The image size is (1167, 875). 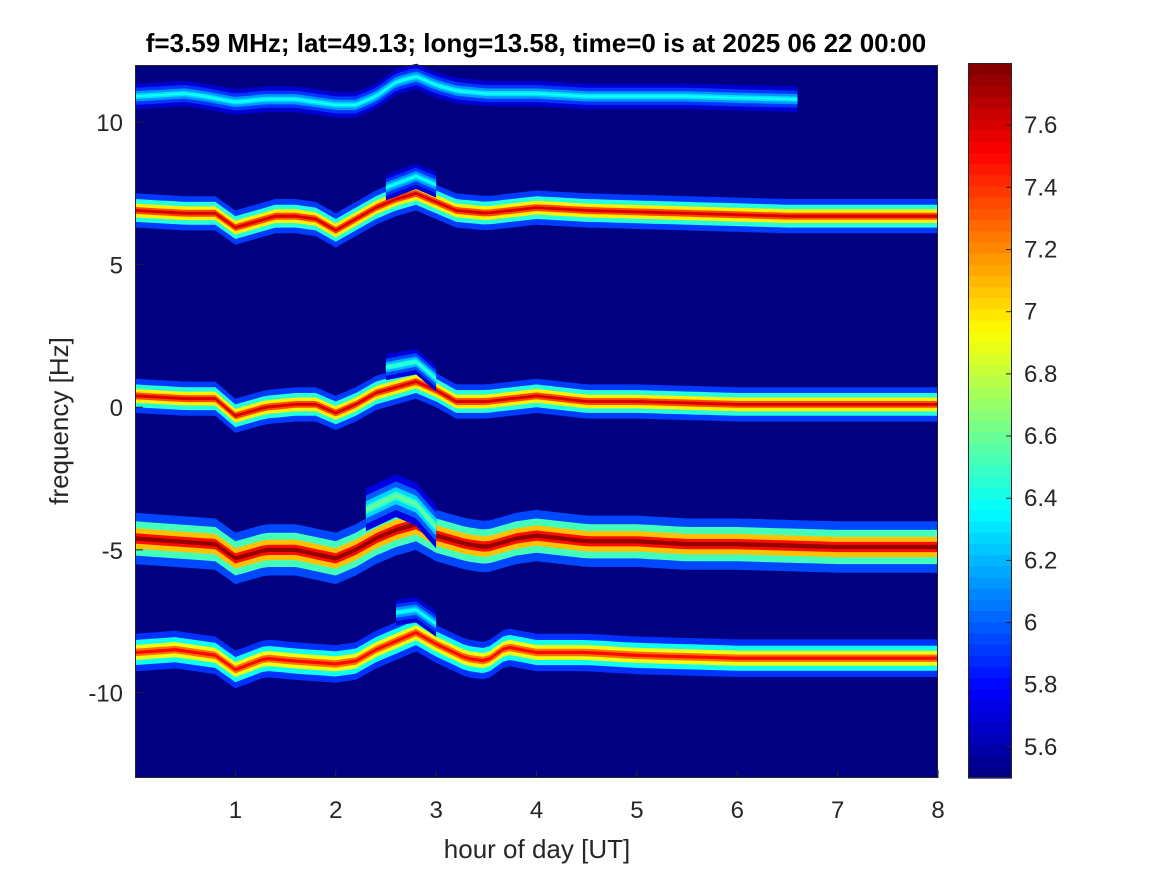 I want to click on colorbar-axis: 7.6 7.4 7.2 7 6.8 6.6 6.4 6.2 6 5.8 5.6, so click(x=1031, y=436).